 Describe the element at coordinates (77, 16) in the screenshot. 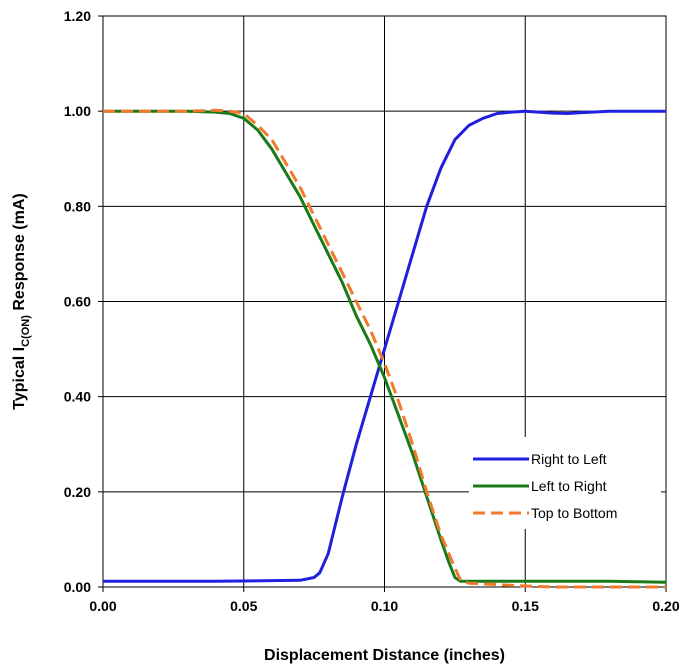

I see `y-tick-label: 1.20` at that location.